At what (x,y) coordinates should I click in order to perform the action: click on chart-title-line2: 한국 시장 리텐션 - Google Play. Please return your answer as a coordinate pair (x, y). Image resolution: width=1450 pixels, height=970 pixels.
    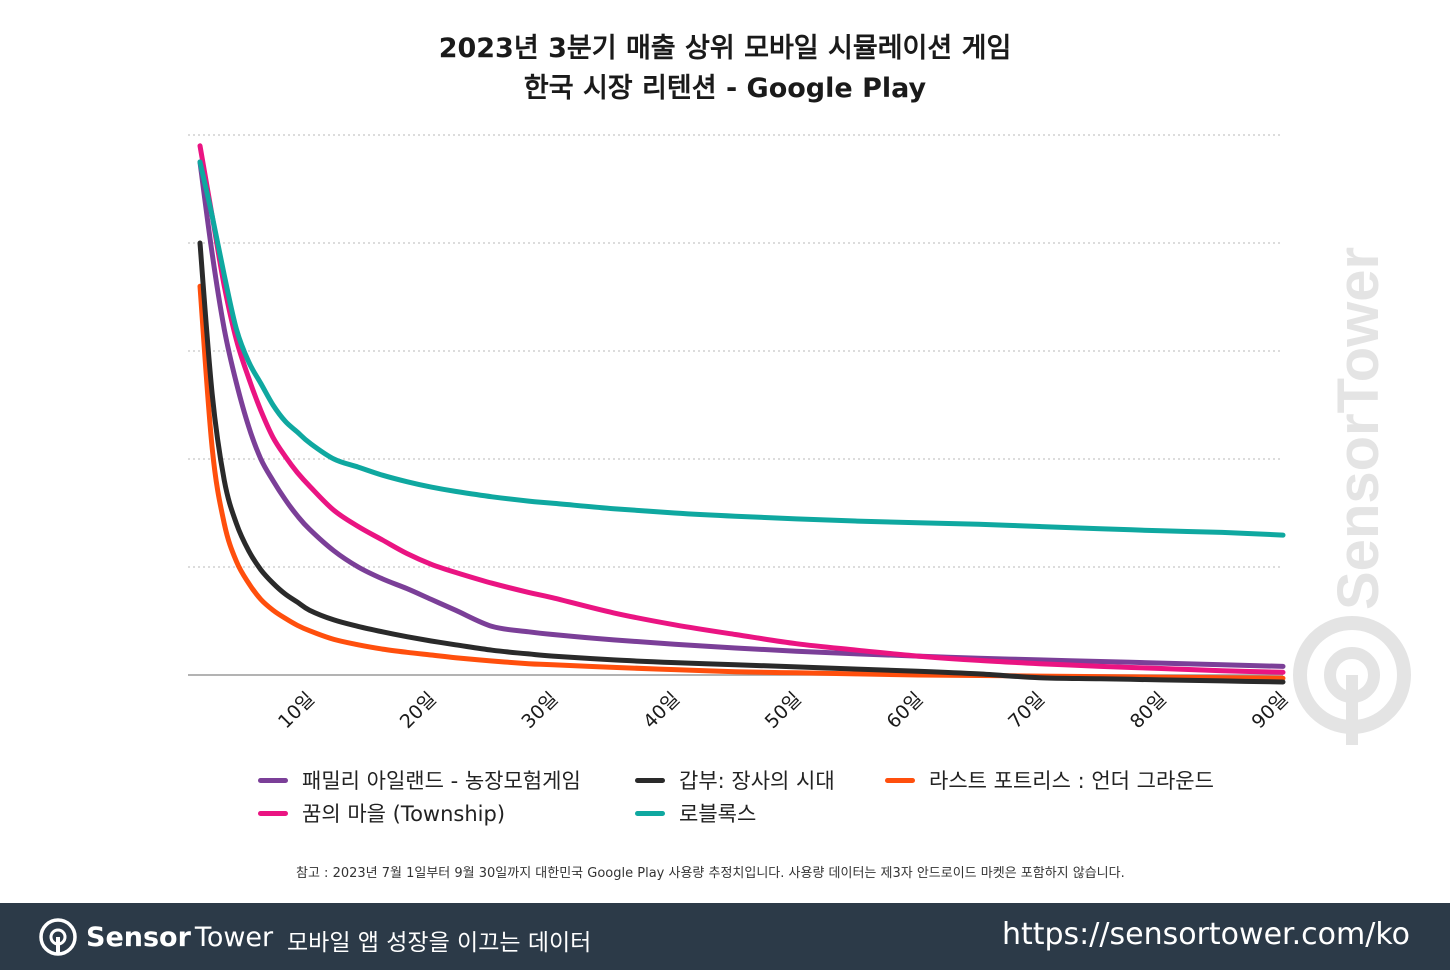
    Looking at the image, I should click on (725, 88).